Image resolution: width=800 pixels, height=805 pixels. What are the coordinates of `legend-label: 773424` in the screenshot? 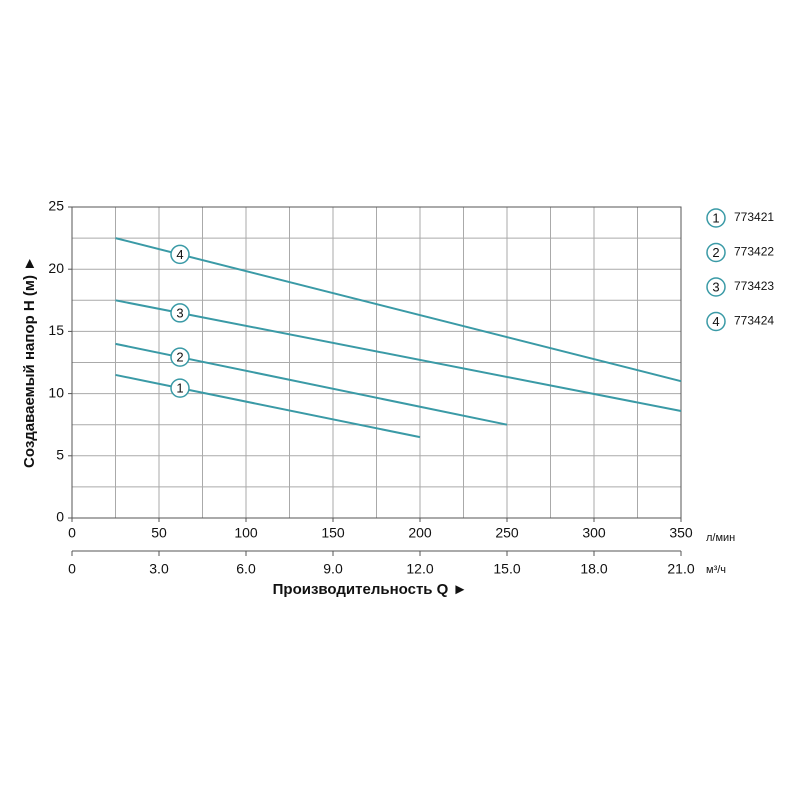 It's located at (754, 321).